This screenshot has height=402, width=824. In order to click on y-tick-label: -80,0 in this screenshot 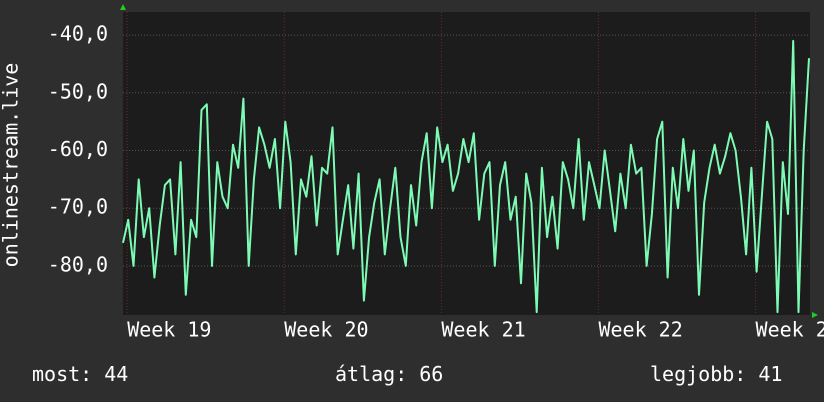, I will do `click(78, 264)`.